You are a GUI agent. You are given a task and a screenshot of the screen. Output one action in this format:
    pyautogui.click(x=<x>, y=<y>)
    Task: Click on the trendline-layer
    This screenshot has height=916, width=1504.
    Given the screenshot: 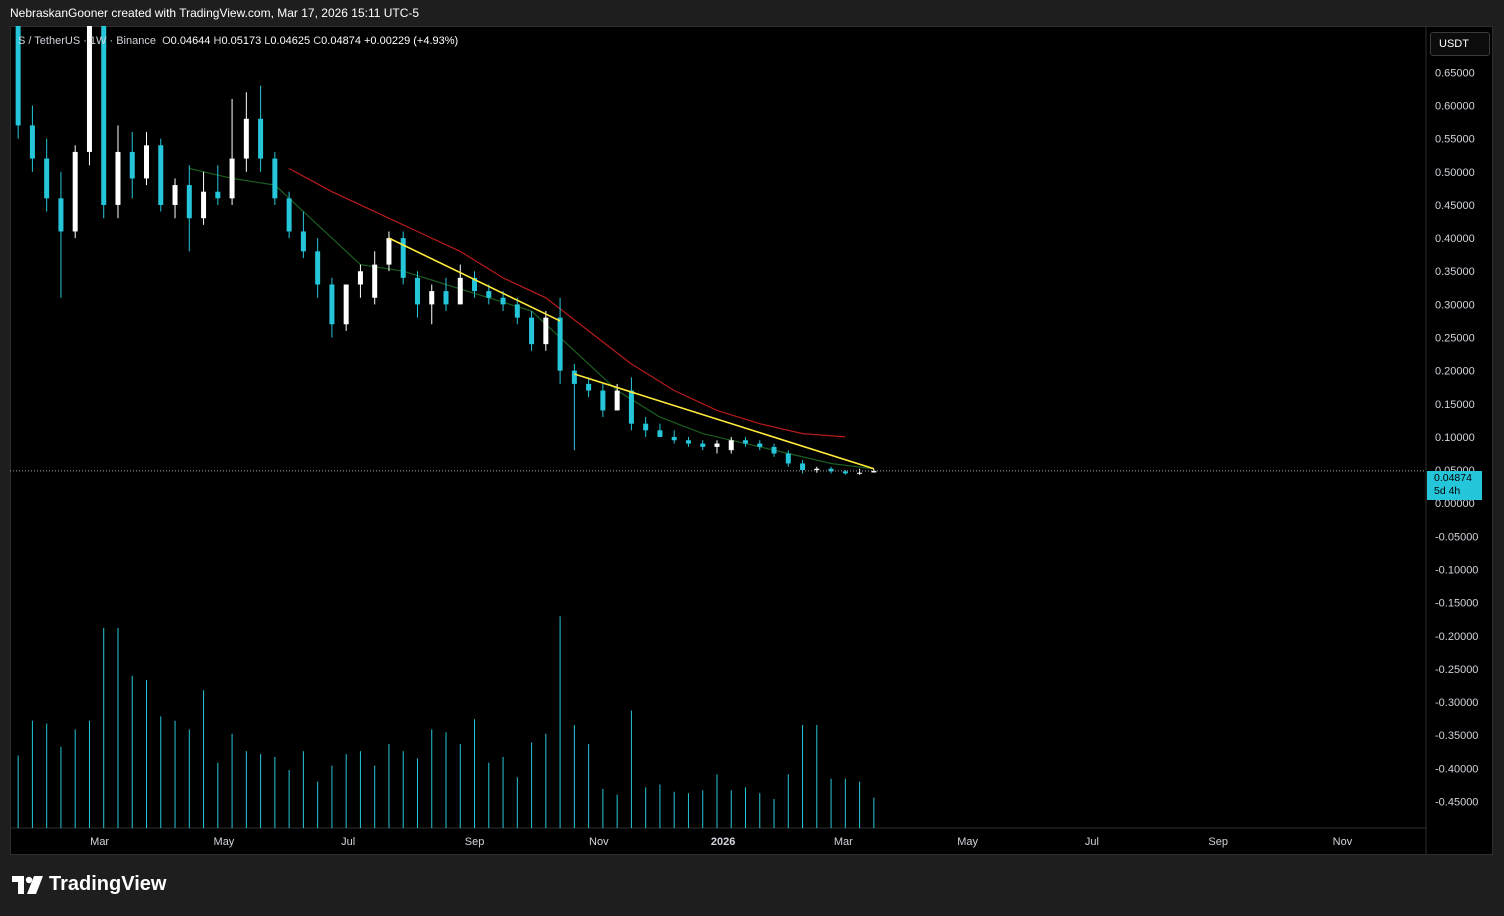 What is the action you would take?
    pyautogui.click(x=631, y=353)
    